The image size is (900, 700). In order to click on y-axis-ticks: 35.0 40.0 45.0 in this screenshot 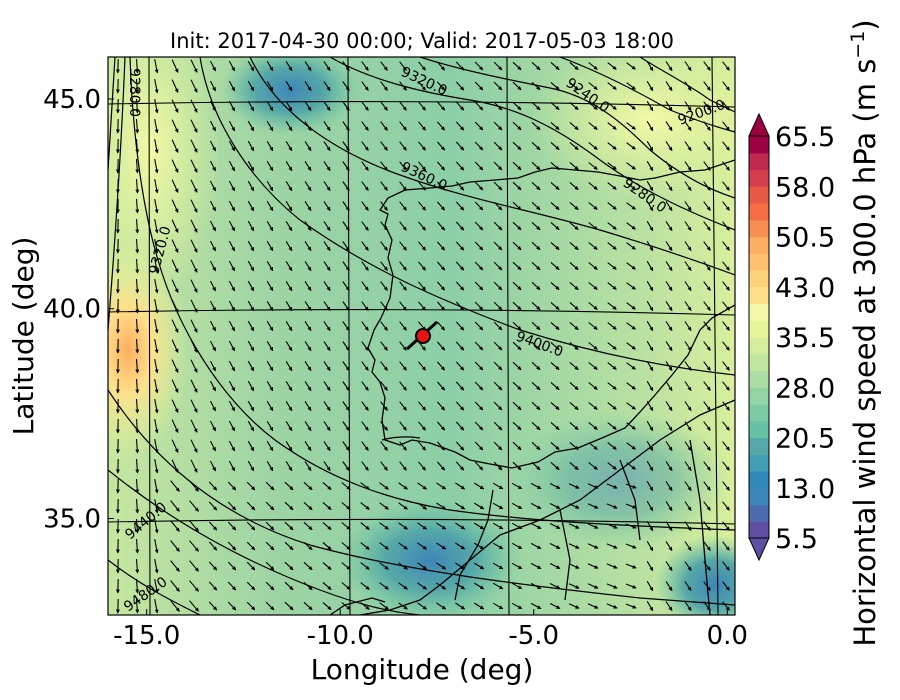, I will do `click(78, 310)`.